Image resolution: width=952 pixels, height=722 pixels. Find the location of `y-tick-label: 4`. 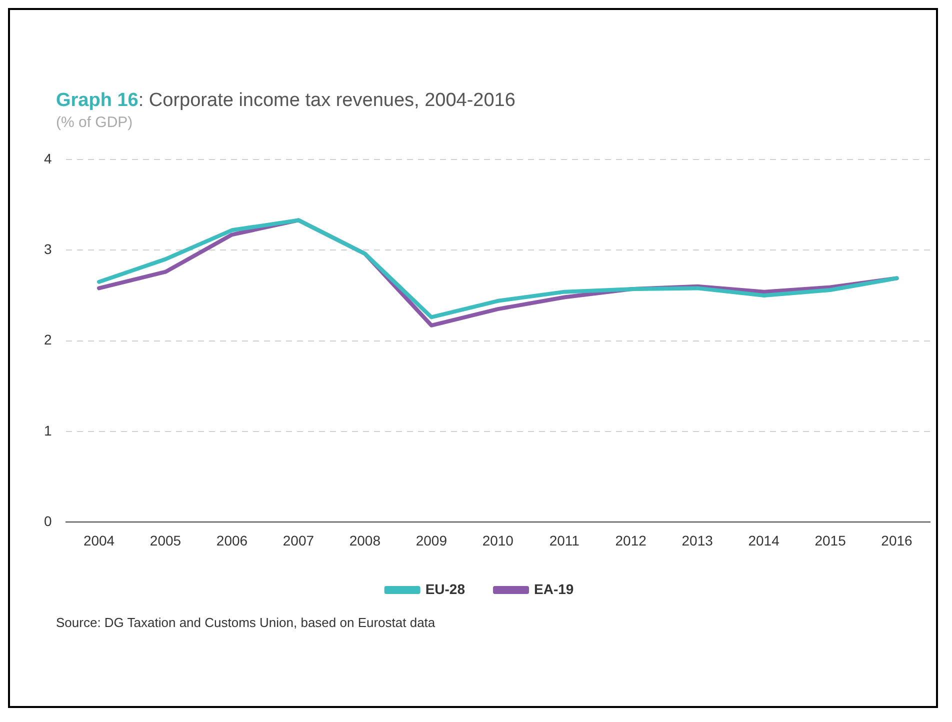

y-tick-label: 4 is located at coordinates (48, 158).